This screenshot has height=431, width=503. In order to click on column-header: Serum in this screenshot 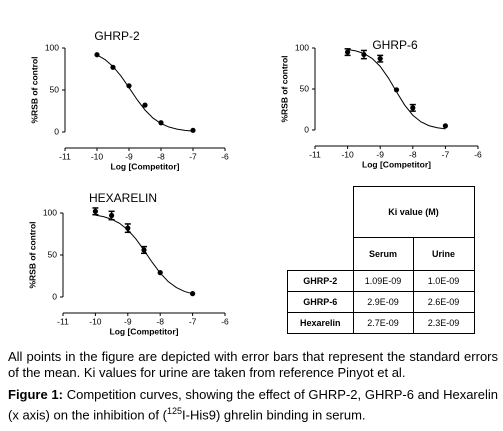, I will do `click(383, 254)`.